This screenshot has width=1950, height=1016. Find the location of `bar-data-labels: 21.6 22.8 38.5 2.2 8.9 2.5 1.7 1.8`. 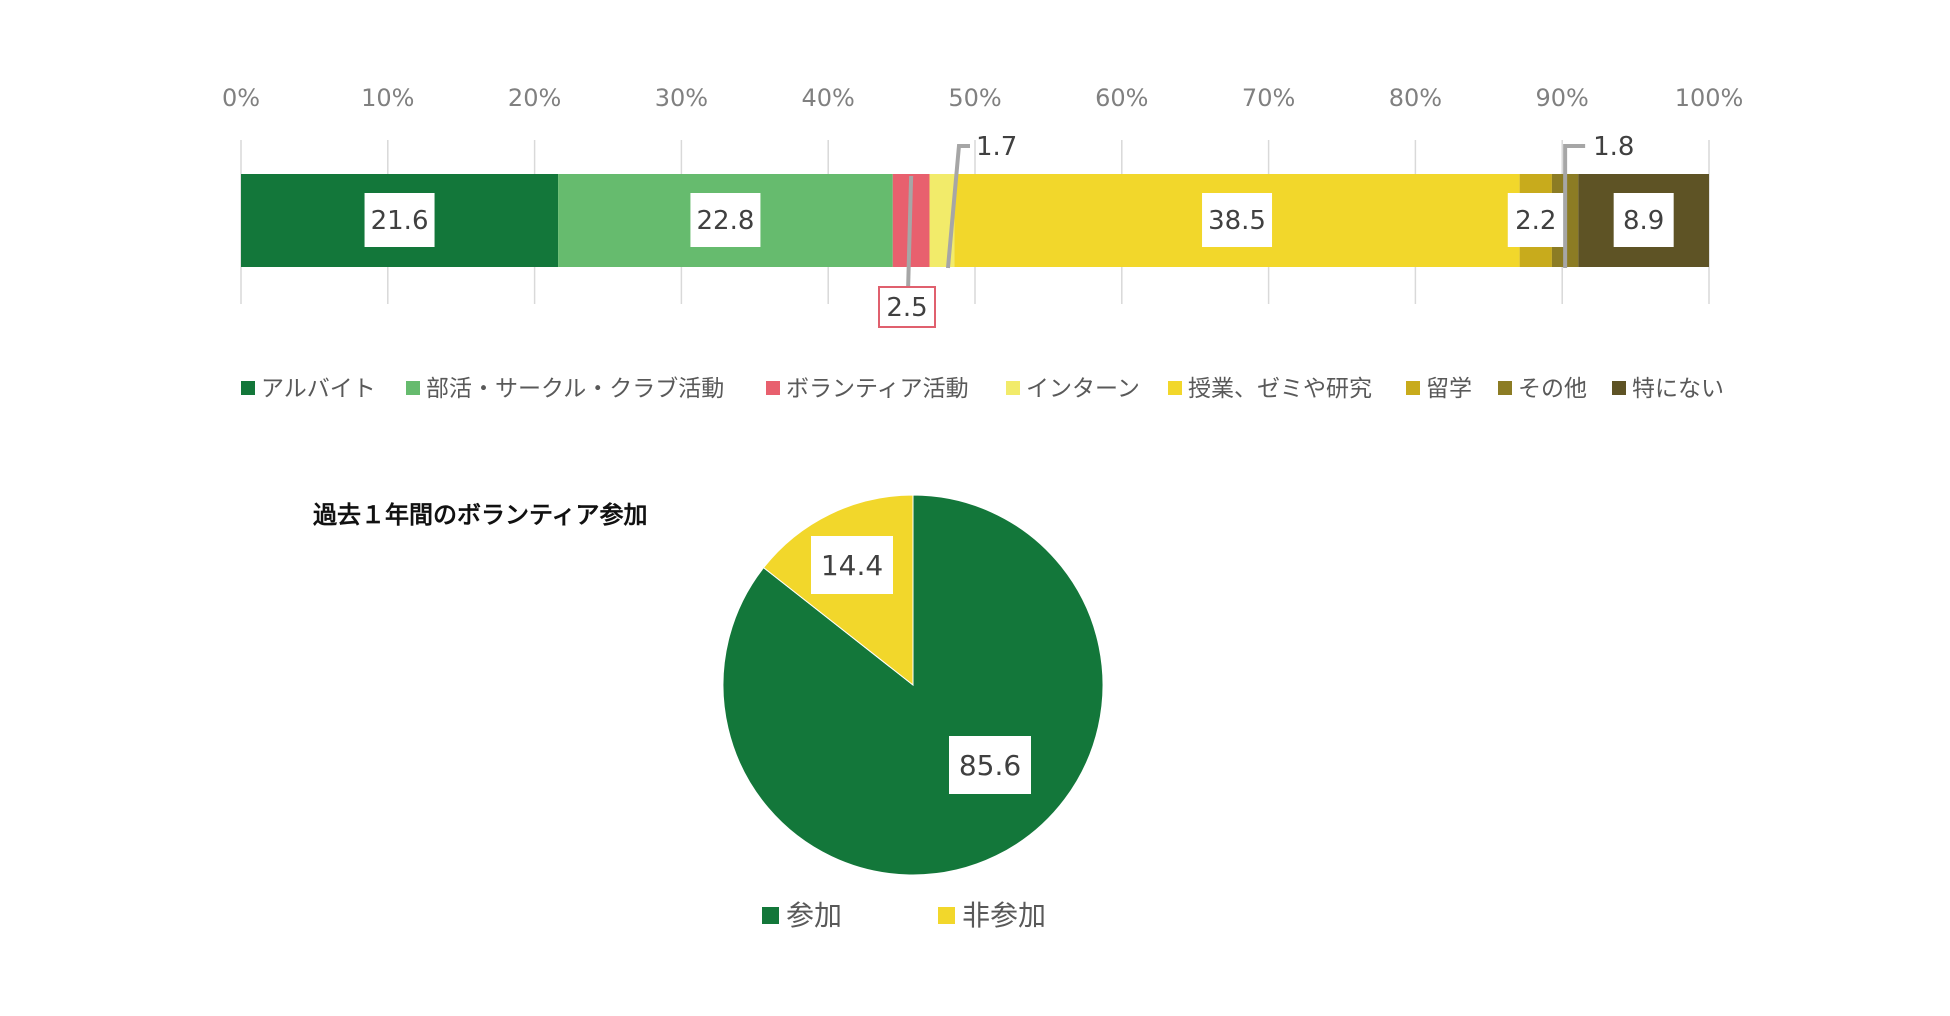

bar-data-labels: 21.6 22.8 38.5 2.2 8.9 2.5 1.7 1.8 is located at coordinates (1019, 230).